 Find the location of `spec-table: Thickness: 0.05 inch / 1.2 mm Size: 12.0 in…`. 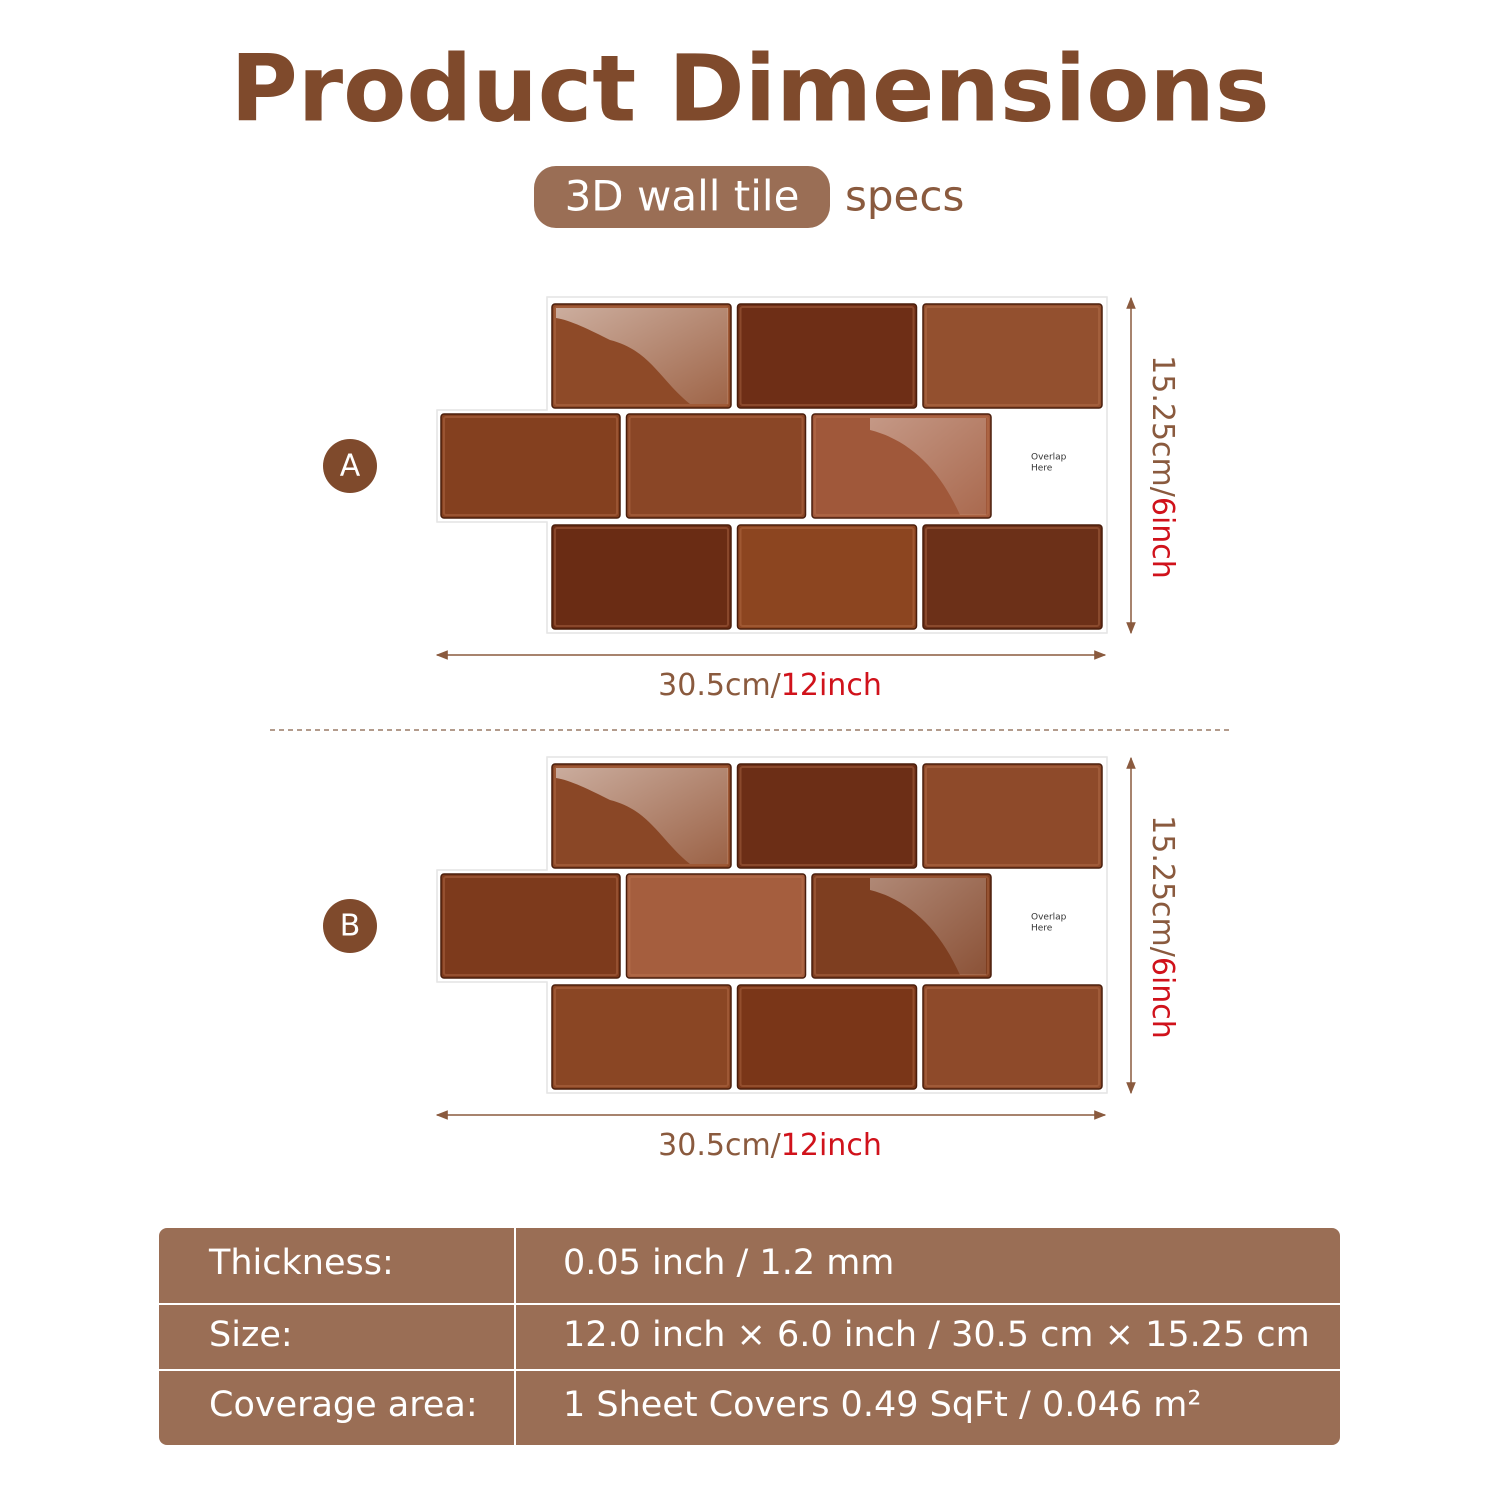

spec-table: Thickness: 0.05 inch / 1.2 mm Size: 12.0 in… is located at coordinates (749, 1336).